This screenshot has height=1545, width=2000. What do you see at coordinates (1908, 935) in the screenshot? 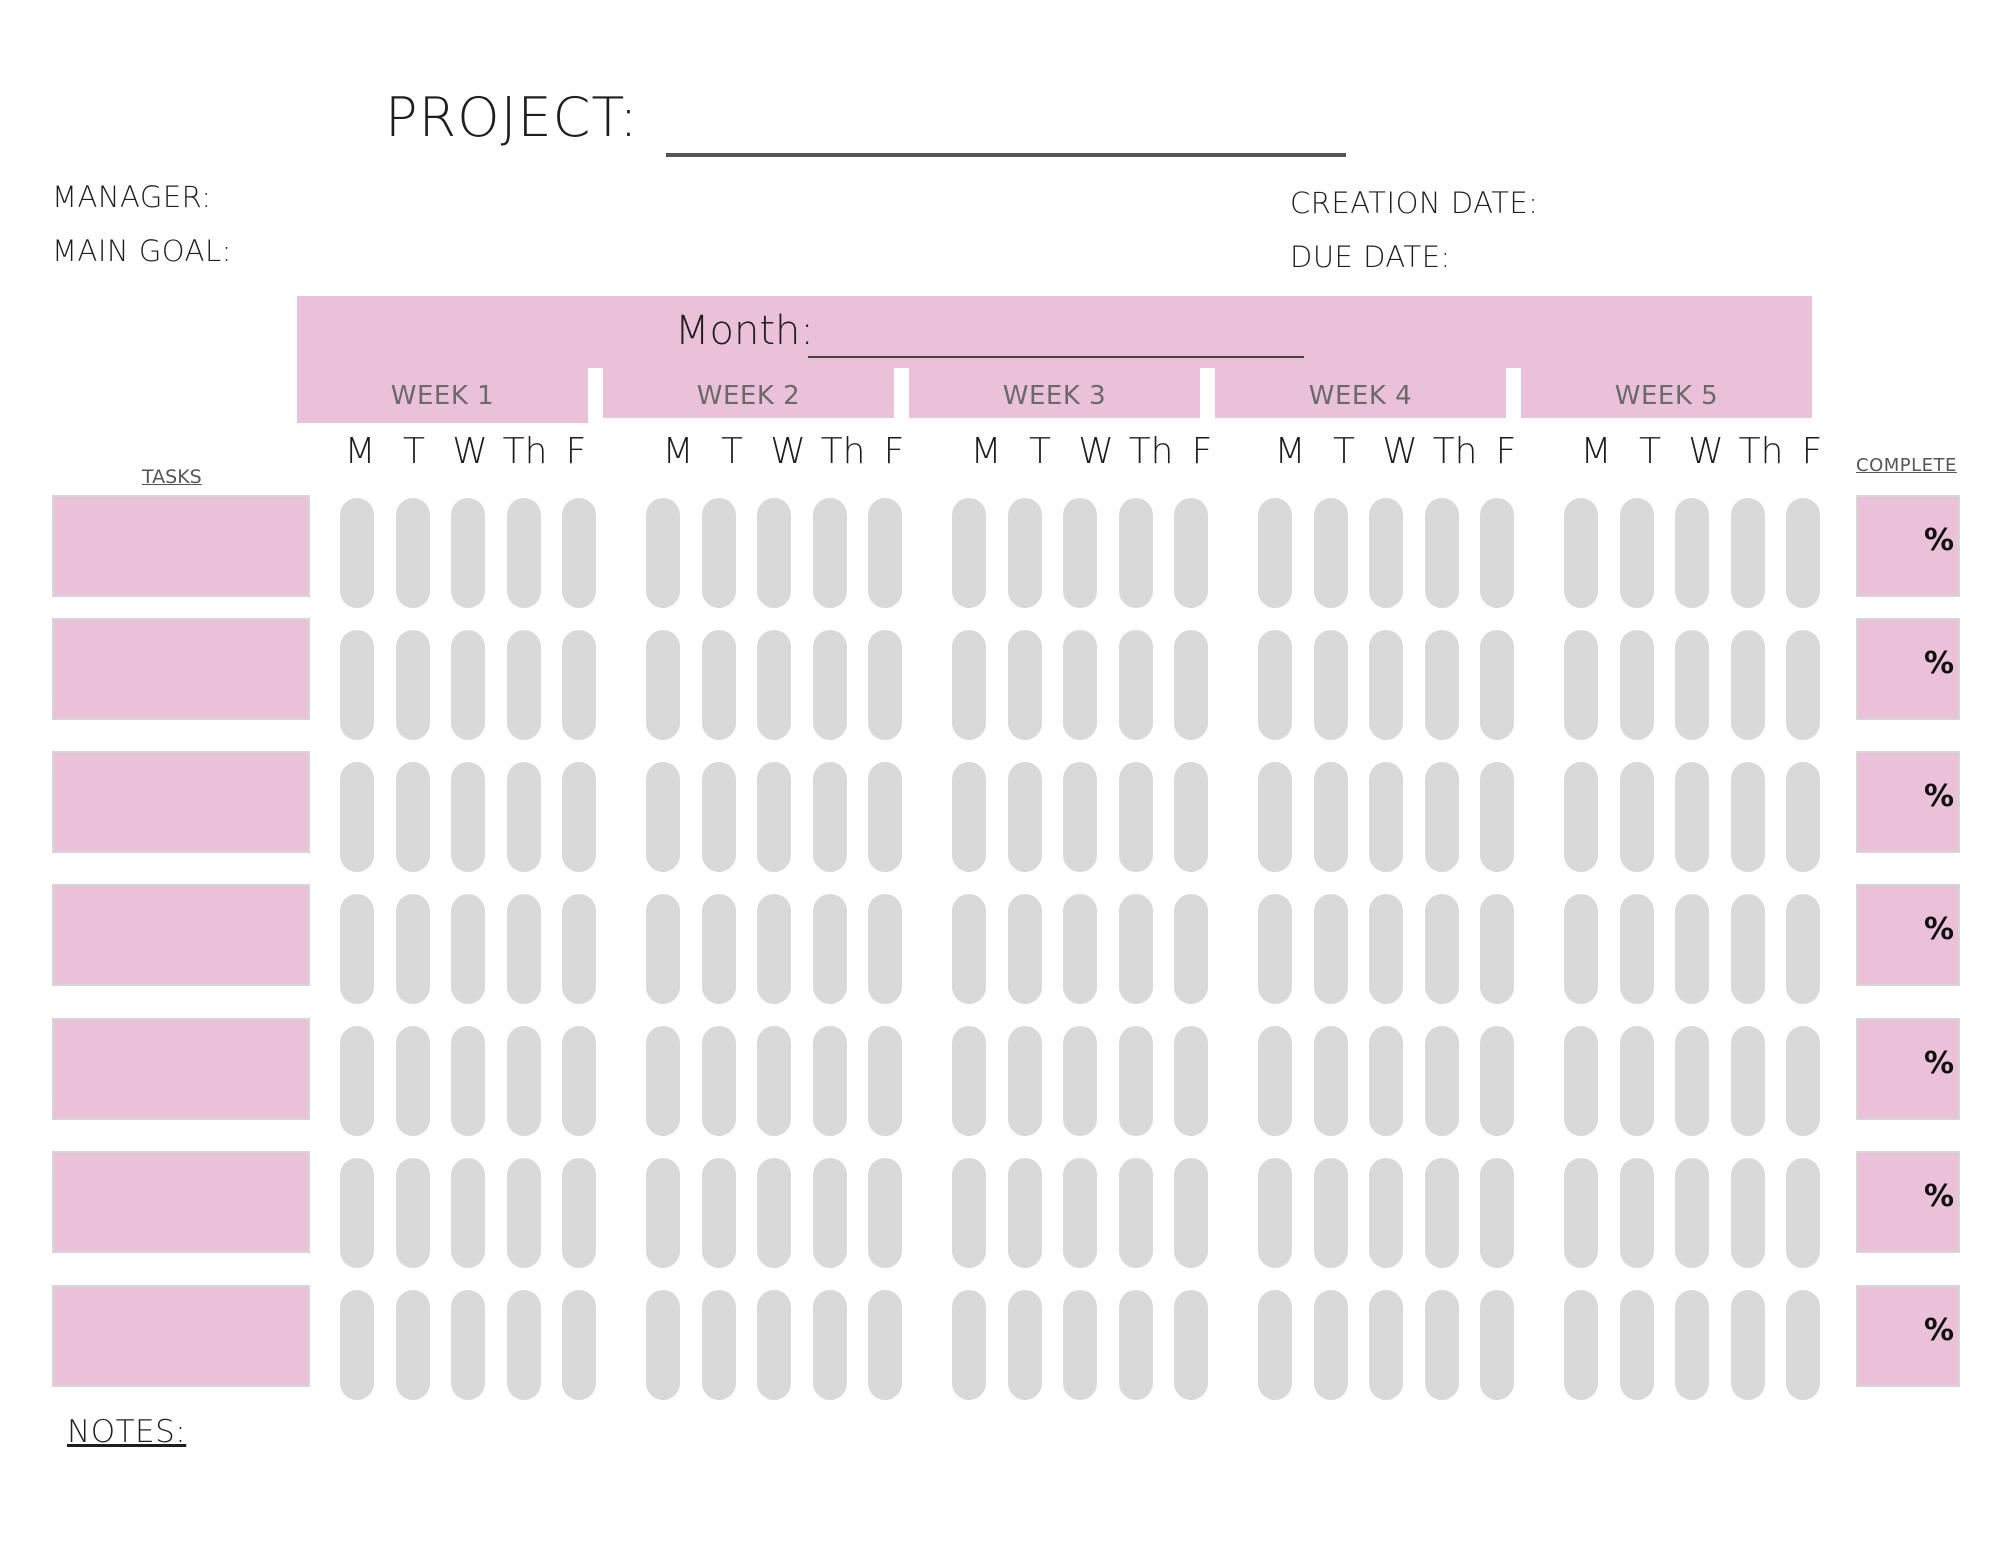
I see `complete-percent-4: %` at bounding box center [1908, 935].